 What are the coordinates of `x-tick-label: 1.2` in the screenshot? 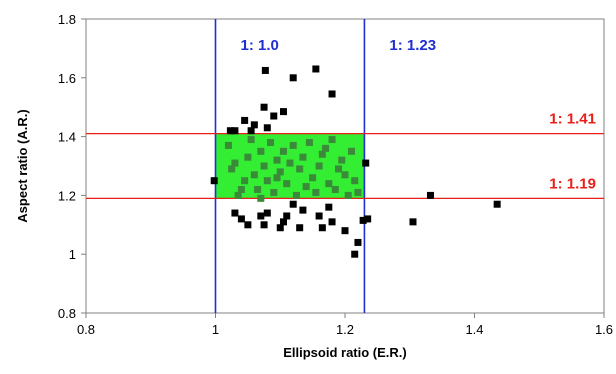 It's located at (345, 329).